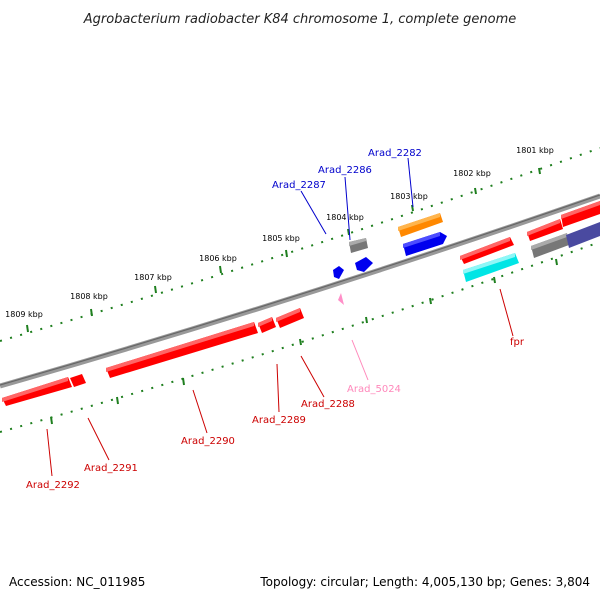  Describe the element at coordinates (549, 241) in the screenshot. I see `gene-gray-right-highlight` at that location.